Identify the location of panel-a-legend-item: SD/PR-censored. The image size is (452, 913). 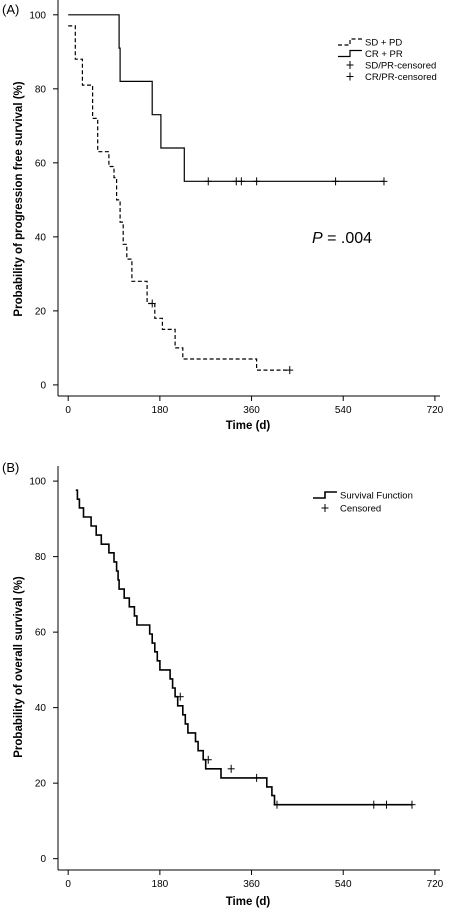
(391, 66).